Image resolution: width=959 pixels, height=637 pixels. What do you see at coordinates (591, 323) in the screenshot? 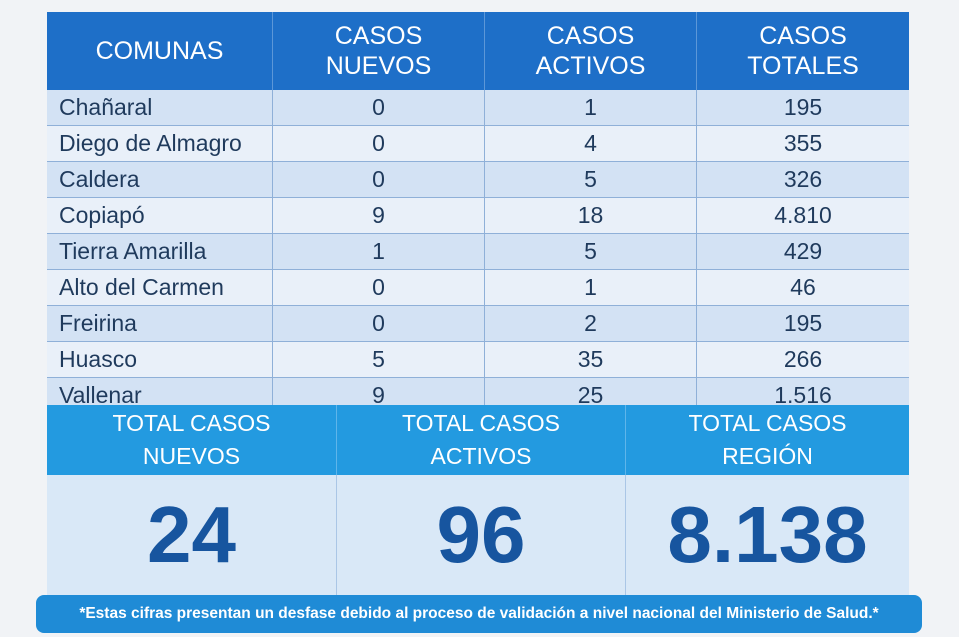
I see `cell-casos-activos: 2` at bounding box center [591, 323].